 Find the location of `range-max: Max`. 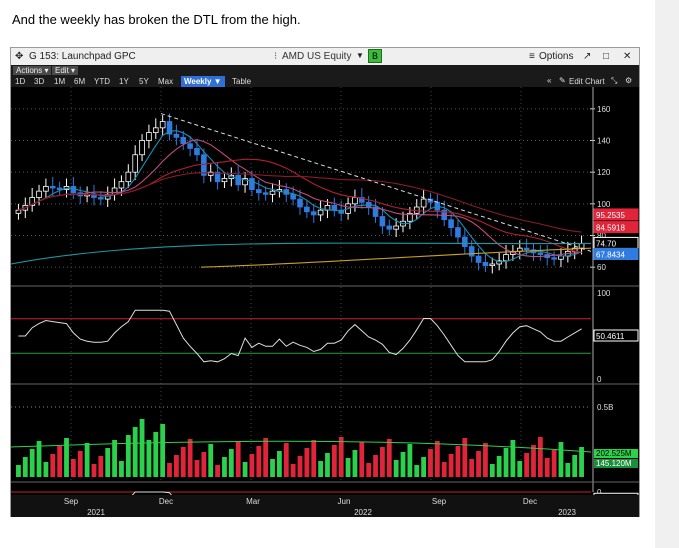

range-max: Max is located at coordinates (166, 81).